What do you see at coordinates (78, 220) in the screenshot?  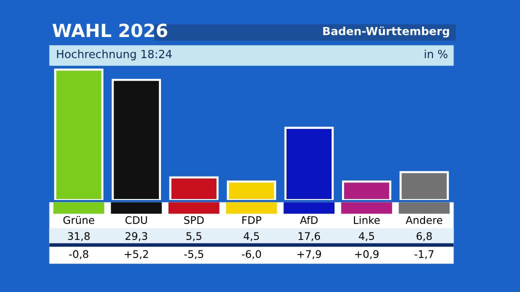 I see `x-tick-label: Grüne` at bounding box center [78, 220].